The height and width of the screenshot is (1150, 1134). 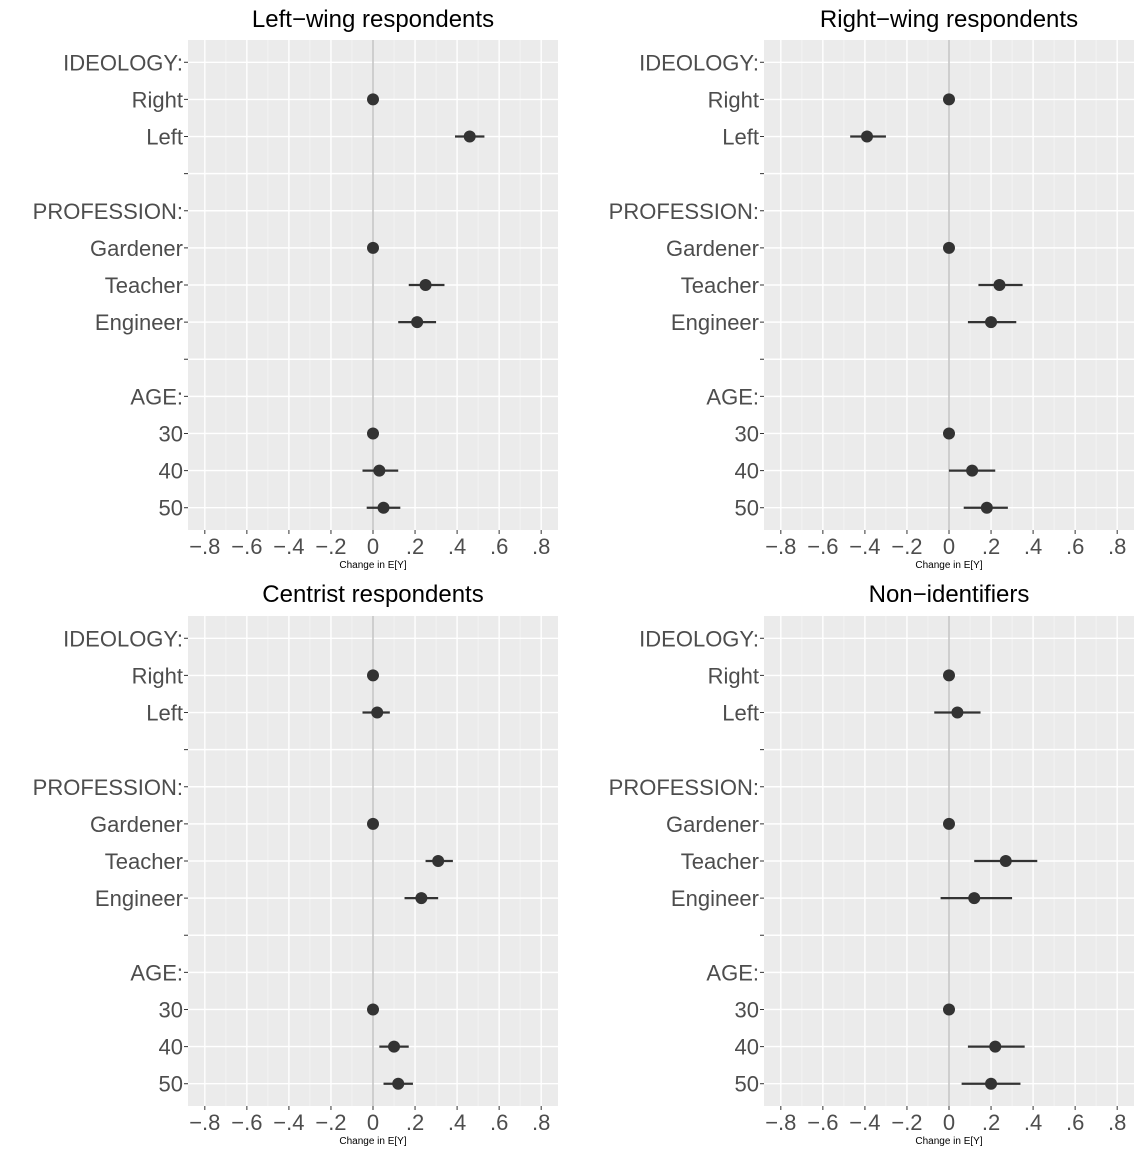 What do you see at coordinates (949, 19) in the screenshot?
I see `chart-title: Right−wing respondents` at bounding box center [949, 19].